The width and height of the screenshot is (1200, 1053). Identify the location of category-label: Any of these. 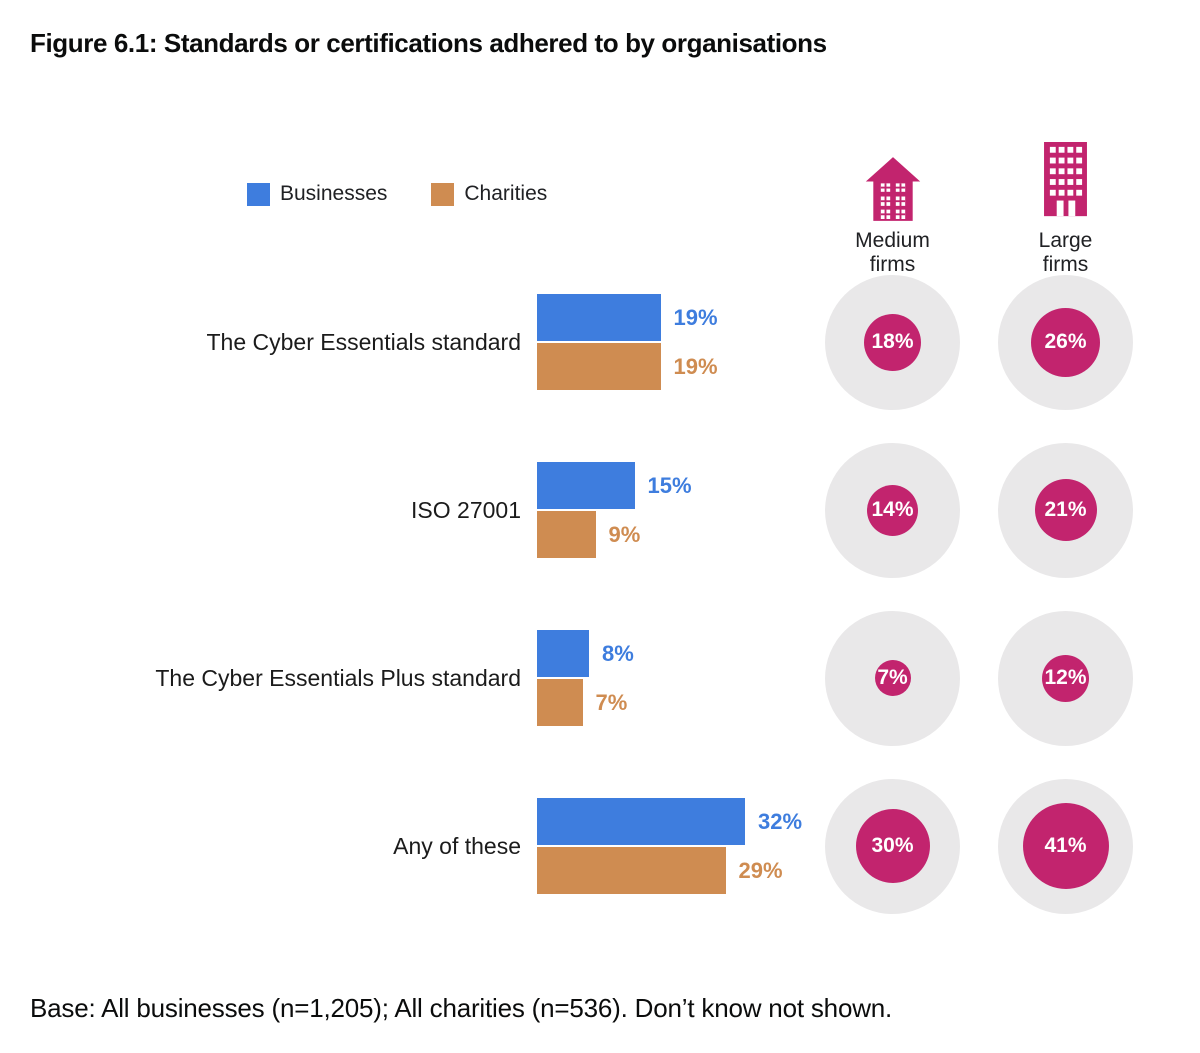
(457, 845).